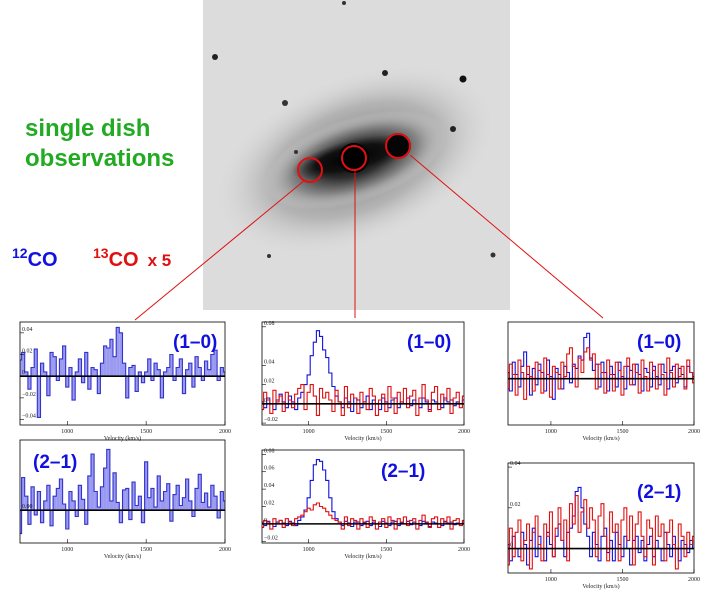  What do you see at coordinates (29, 417) in the screenshot?
I see `y-tick-label: −0.04` at bounding box center [29, 417].